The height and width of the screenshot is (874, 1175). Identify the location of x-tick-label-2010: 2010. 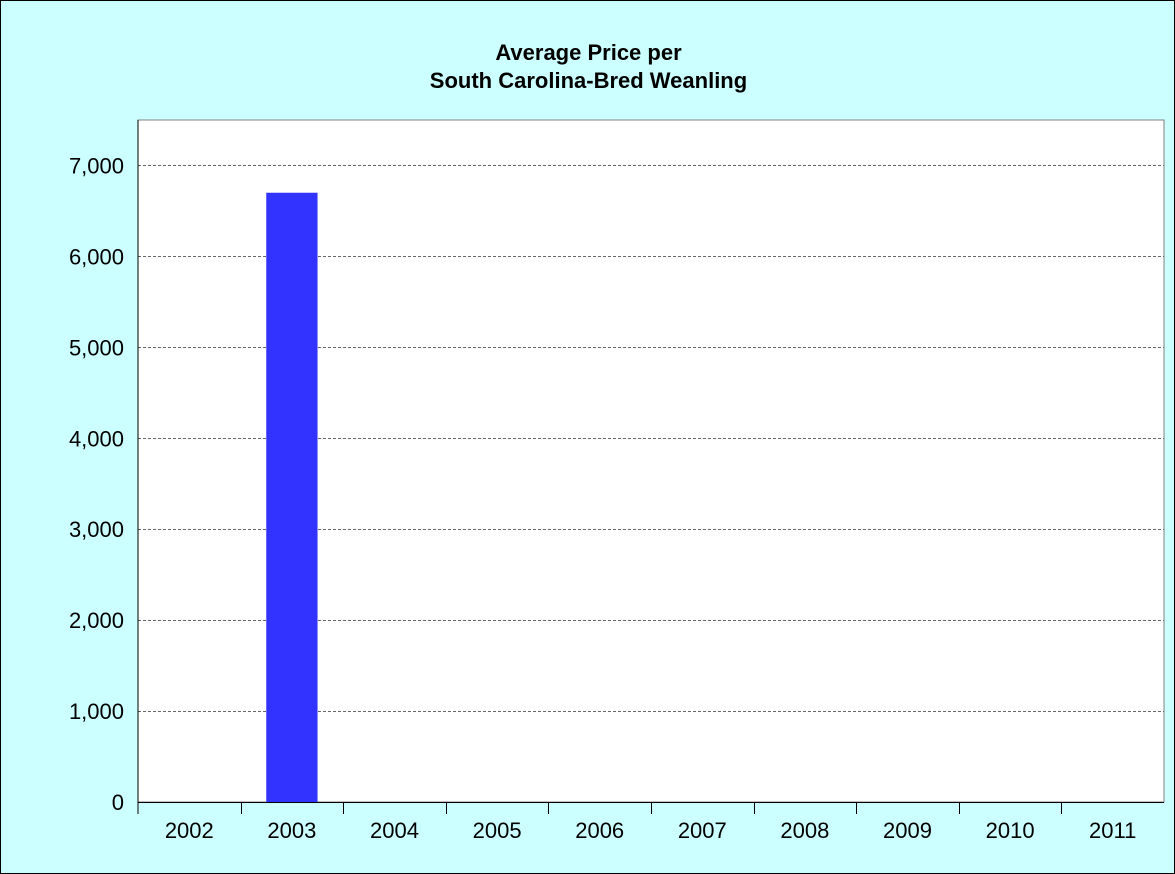
(1010, 830).